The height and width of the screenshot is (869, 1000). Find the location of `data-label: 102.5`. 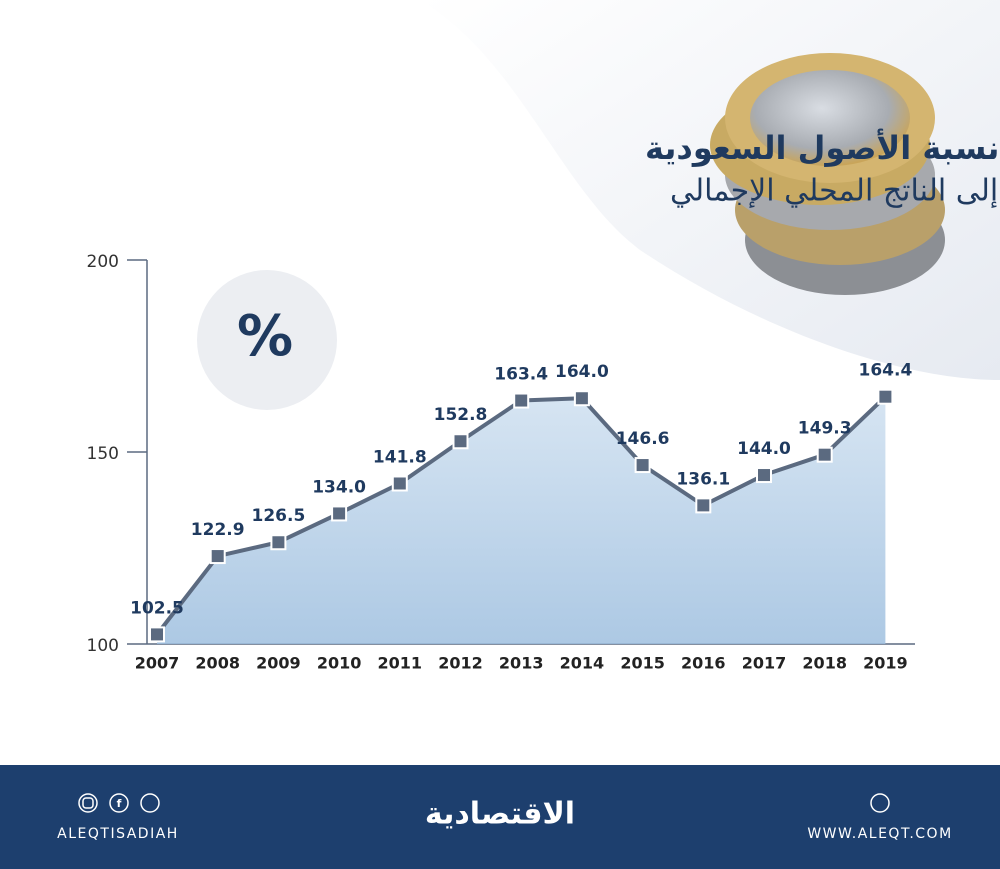

data-label: 102.5 is located at coordinates (157, 608).